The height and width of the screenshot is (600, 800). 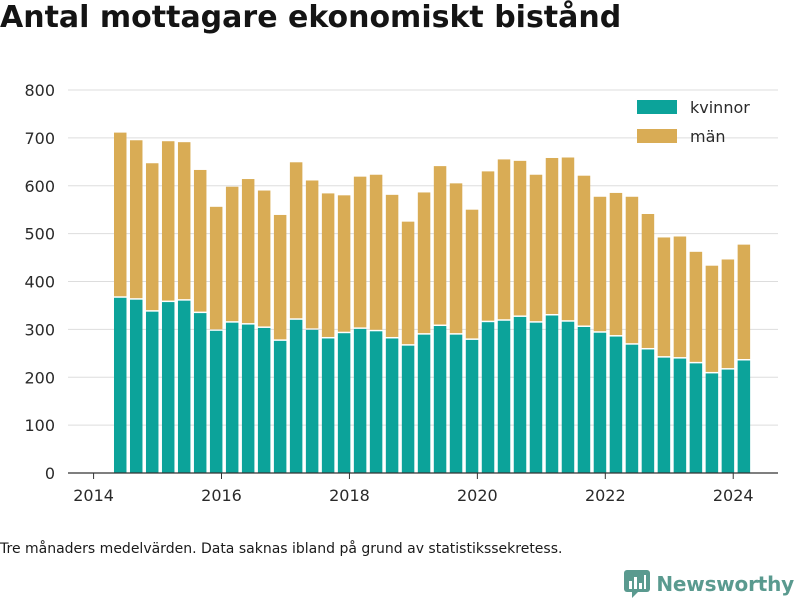 What do you see at coordinates (39, 234) in the screenshot?
I see `y-tick-label: 500` at bounding box center [39, 234].